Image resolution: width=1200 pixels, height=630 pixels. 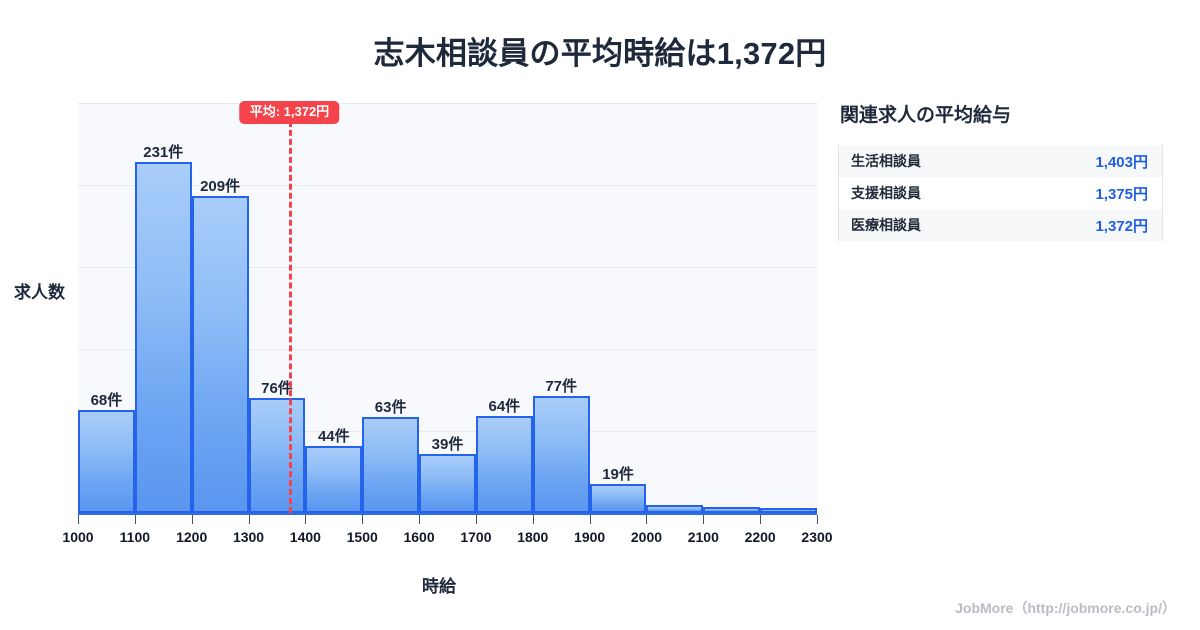 What do you see at coordinates (305, 537) in the screenshot?
I see `x-axis-tick-label: 1400` at bounding box center [305, 537].